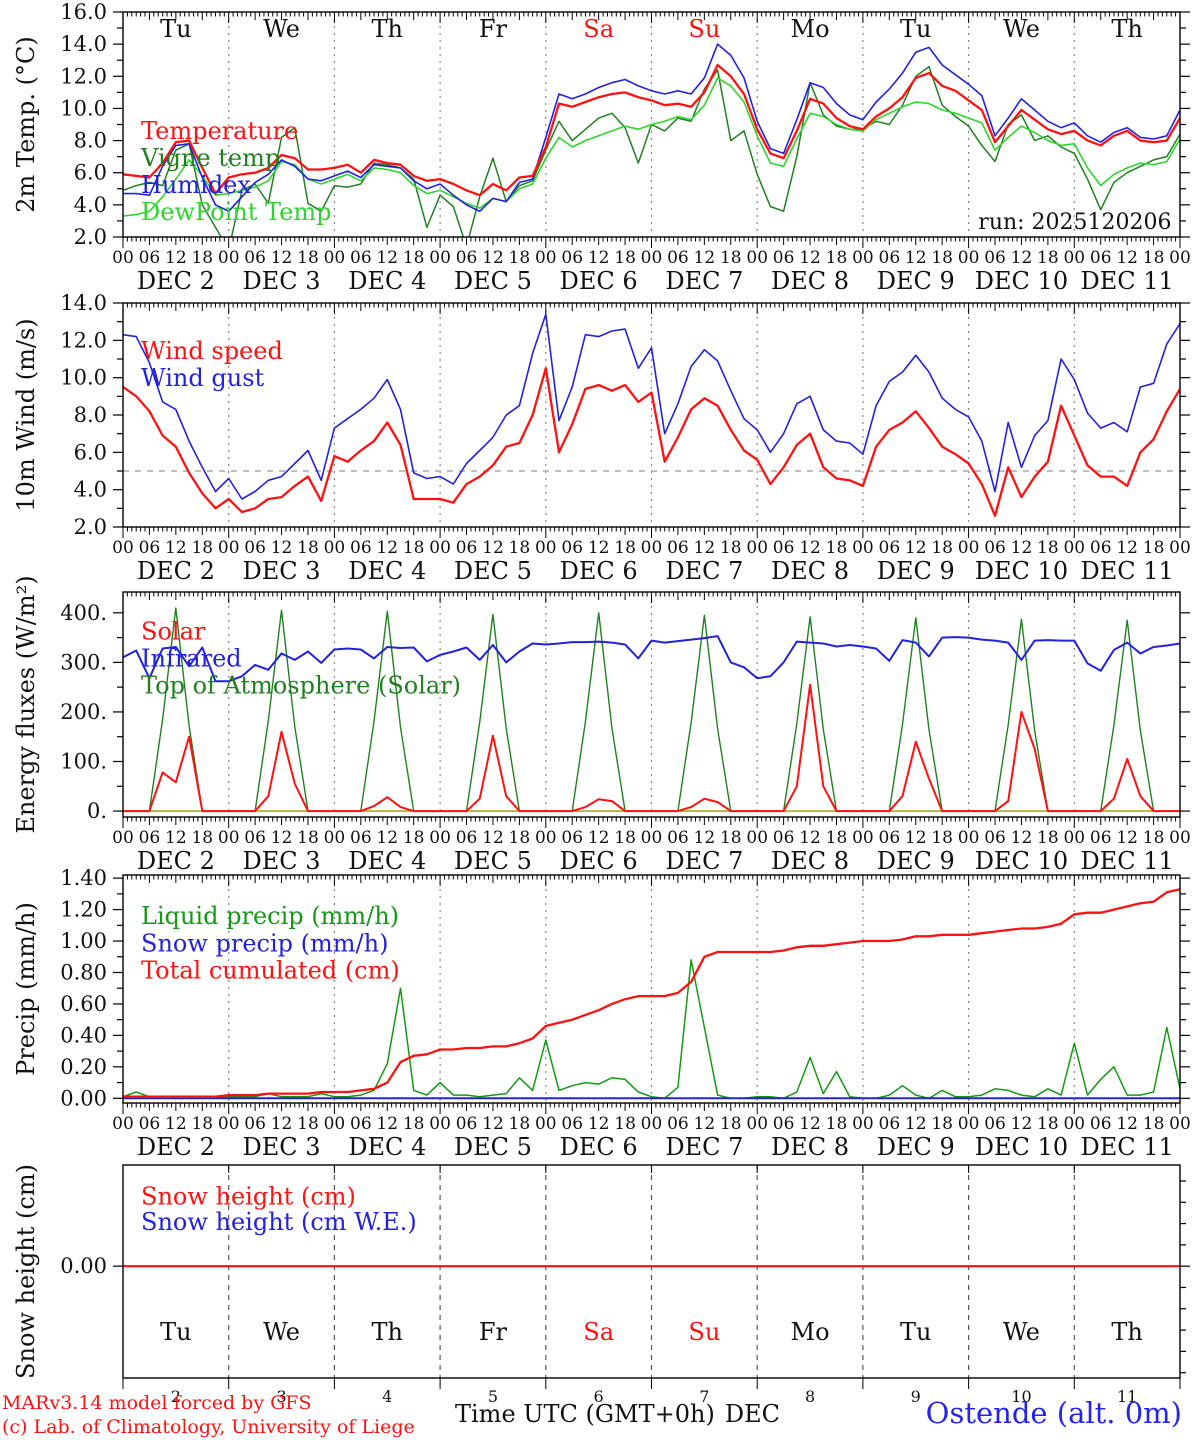  Describe the element at coordinates (83, 662) in the screenshot. I see `y-tick-label: 300.` at that location.